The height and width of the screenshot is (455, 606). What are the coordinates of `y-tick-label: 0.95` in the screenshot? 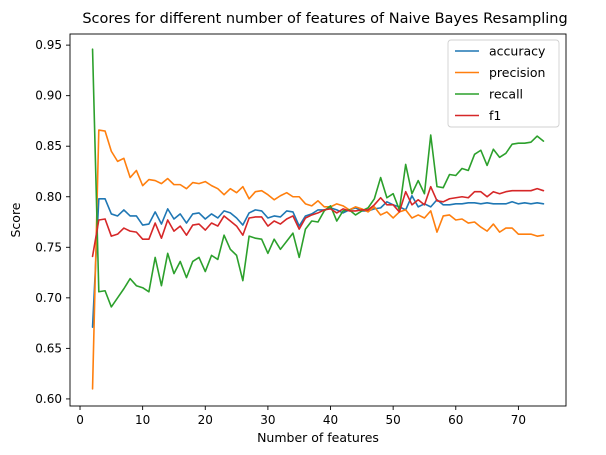 It's located at (48, 45).